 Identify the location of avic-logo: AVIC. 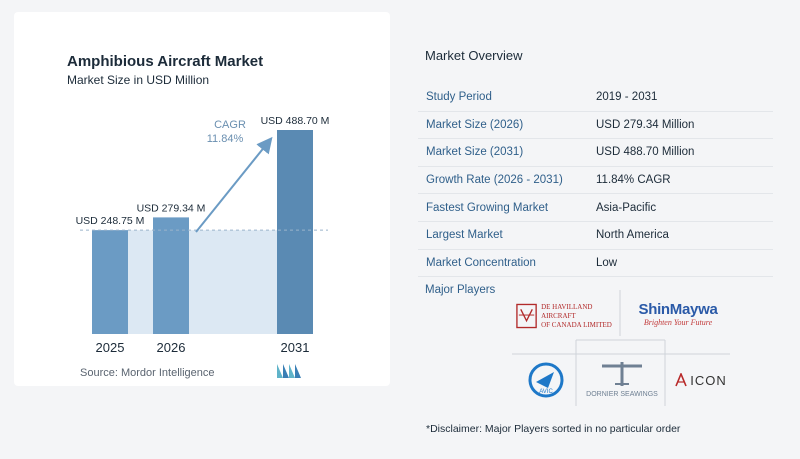
(546, 380).